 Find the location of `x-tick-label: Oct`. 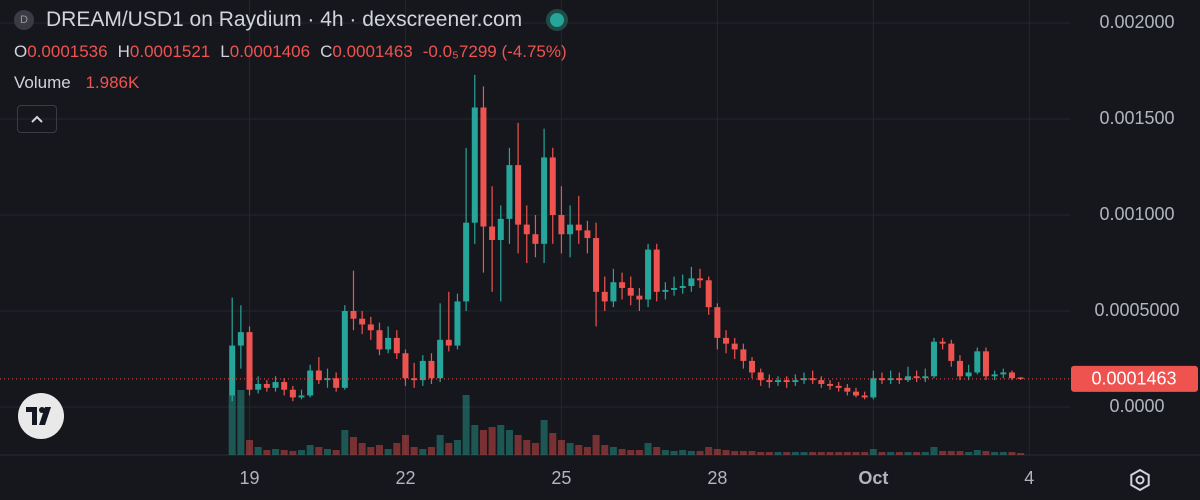

x-tick-label: Oct is located at coordinates (873, 478).